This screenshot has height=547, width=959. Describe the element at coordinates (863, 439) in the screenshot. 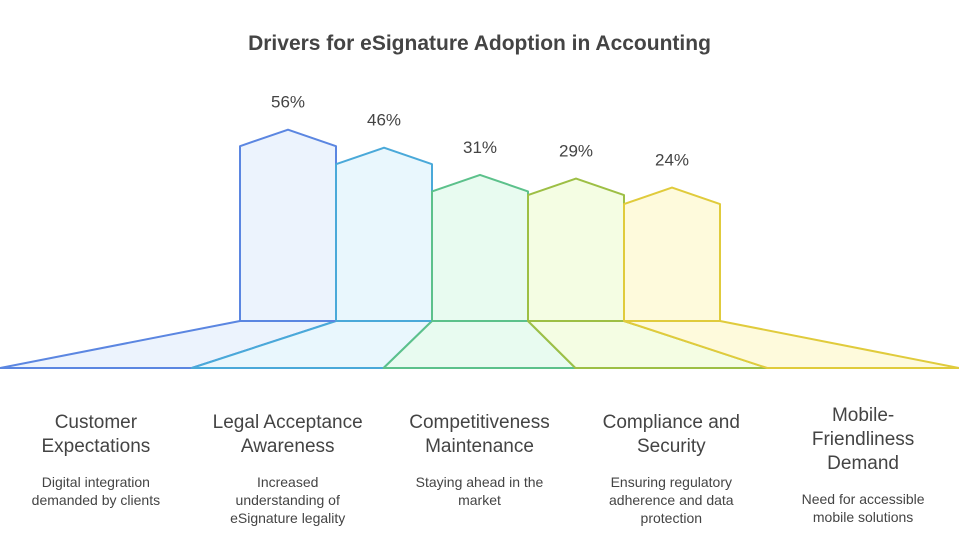

I see `category-name: Mobile-Friendliness Demand` at that location.